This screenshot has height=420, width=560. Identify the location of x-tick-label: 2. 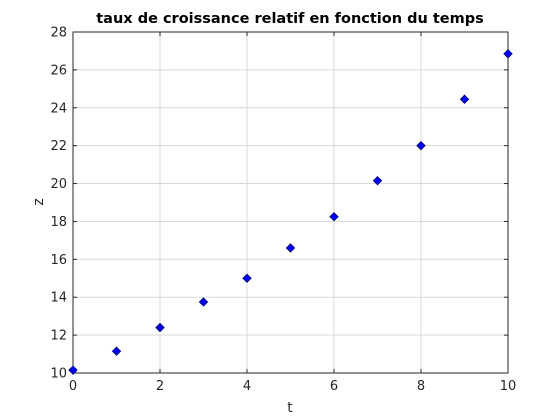
(160, 386).